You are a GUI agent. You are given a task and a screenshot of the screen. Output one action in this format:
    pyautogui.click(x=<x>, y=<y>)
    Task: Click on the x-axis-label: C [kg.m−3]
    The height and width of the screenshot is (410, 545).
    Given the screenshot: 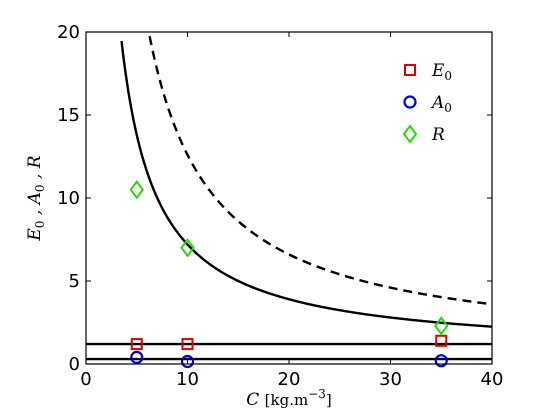 What is the action you would take?
    pyautogui.click(x=289, y=398)
    